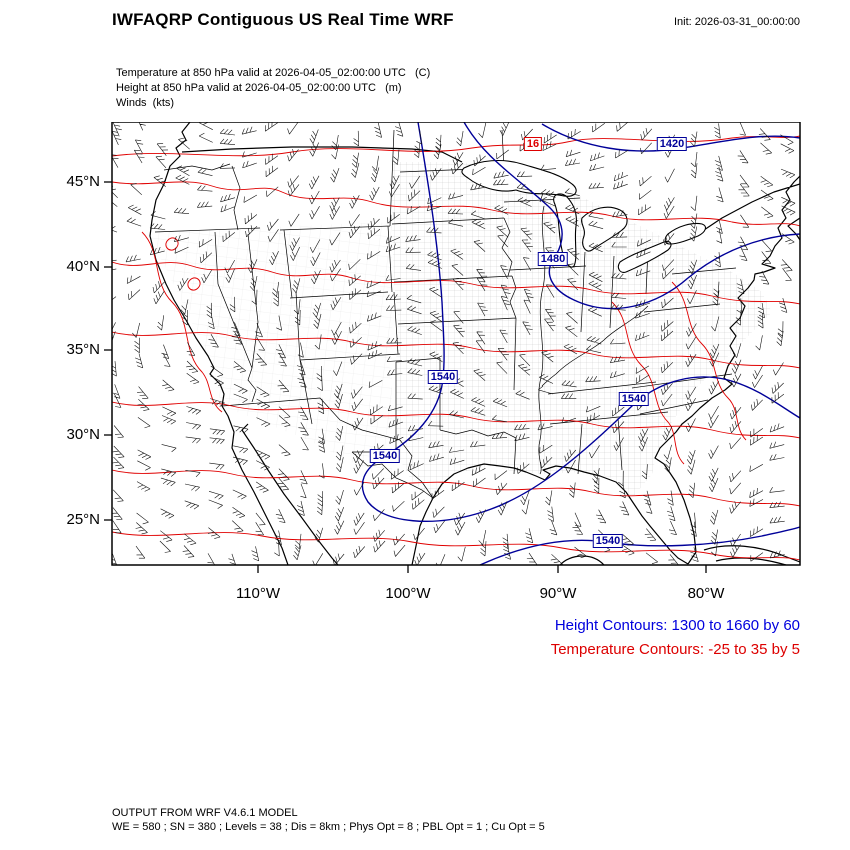 The image size is (850, 850). I want to click on x-axis-label-80w: 80°W, so click(706, 593).